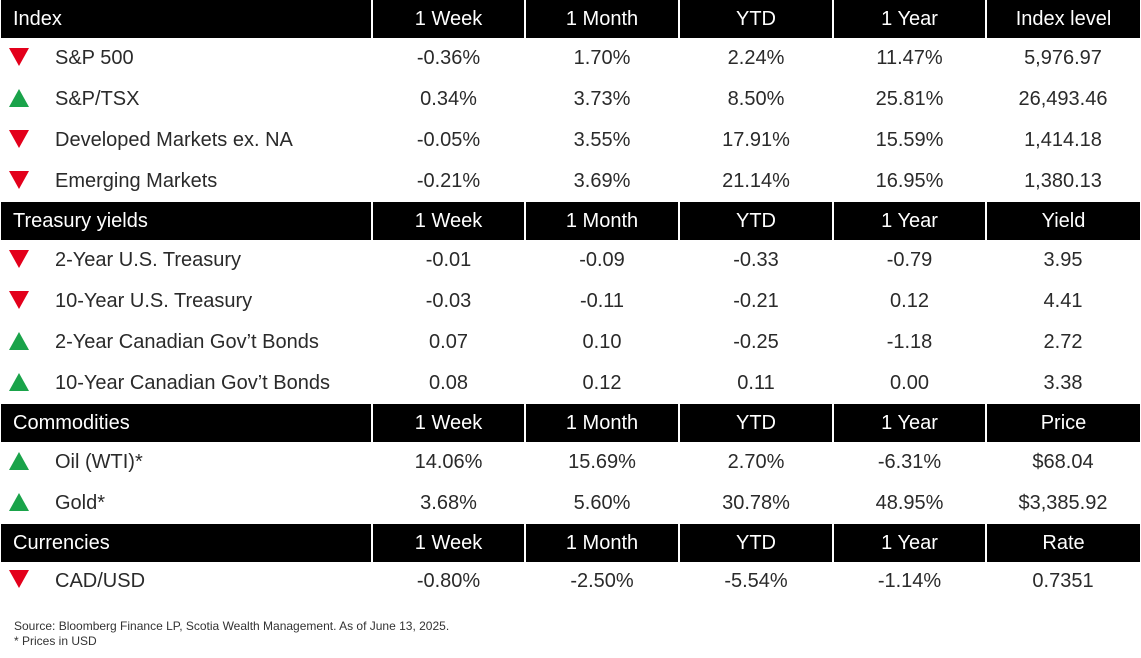 The width and height of the screenshot is (1141, 658). I want to click on ytd-change: -5.54%, so click(756, 580).